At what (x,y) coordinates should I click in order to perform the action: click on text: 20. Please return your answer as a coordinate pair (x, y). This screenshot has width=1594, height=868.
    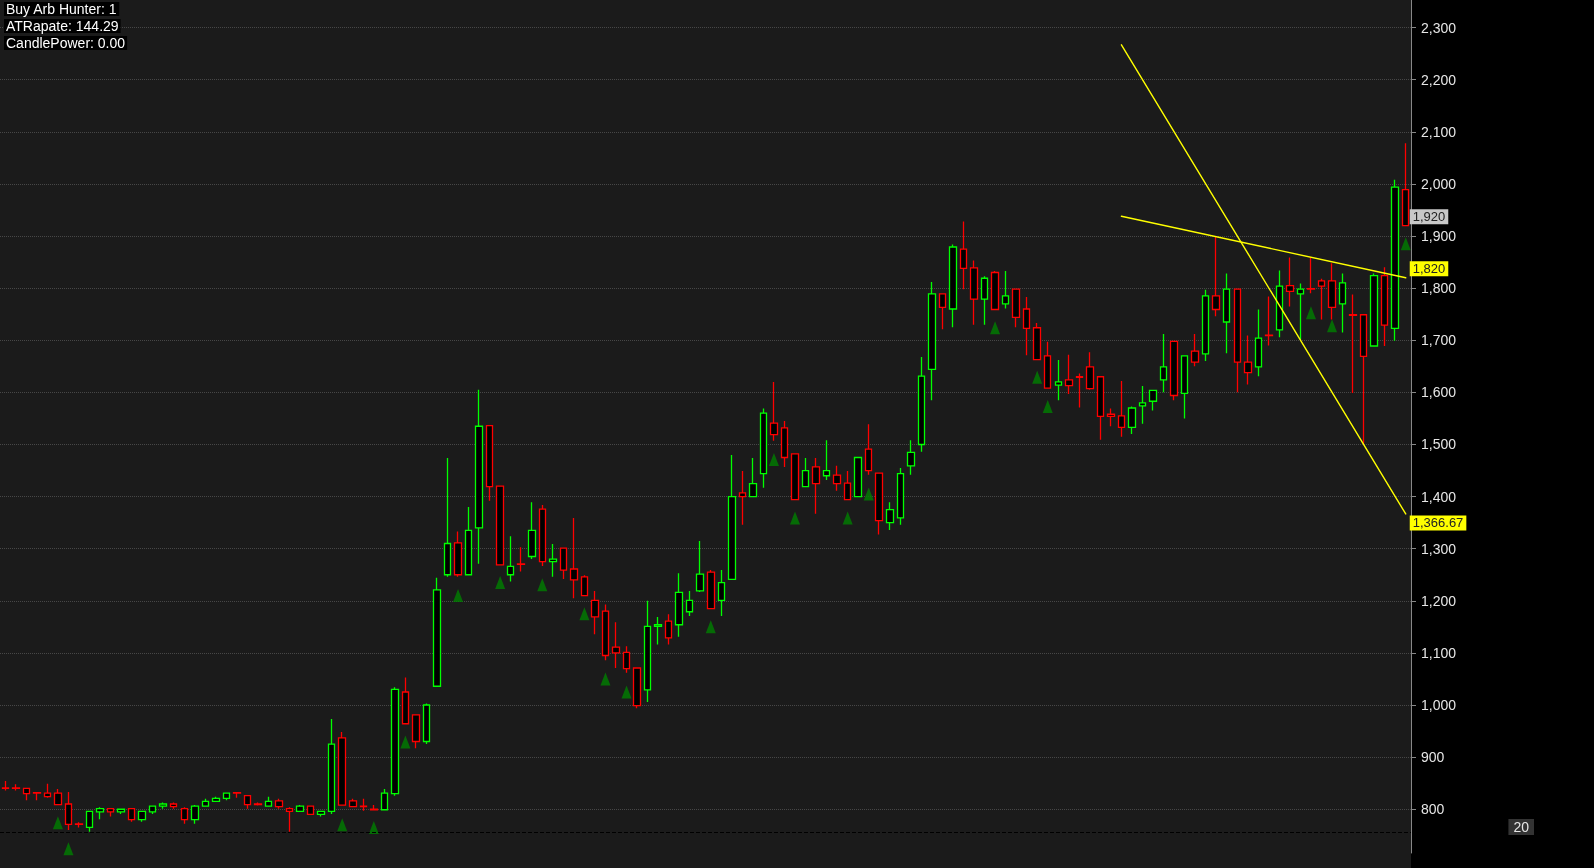
    Looking at the image, I should click on (1521, 827).